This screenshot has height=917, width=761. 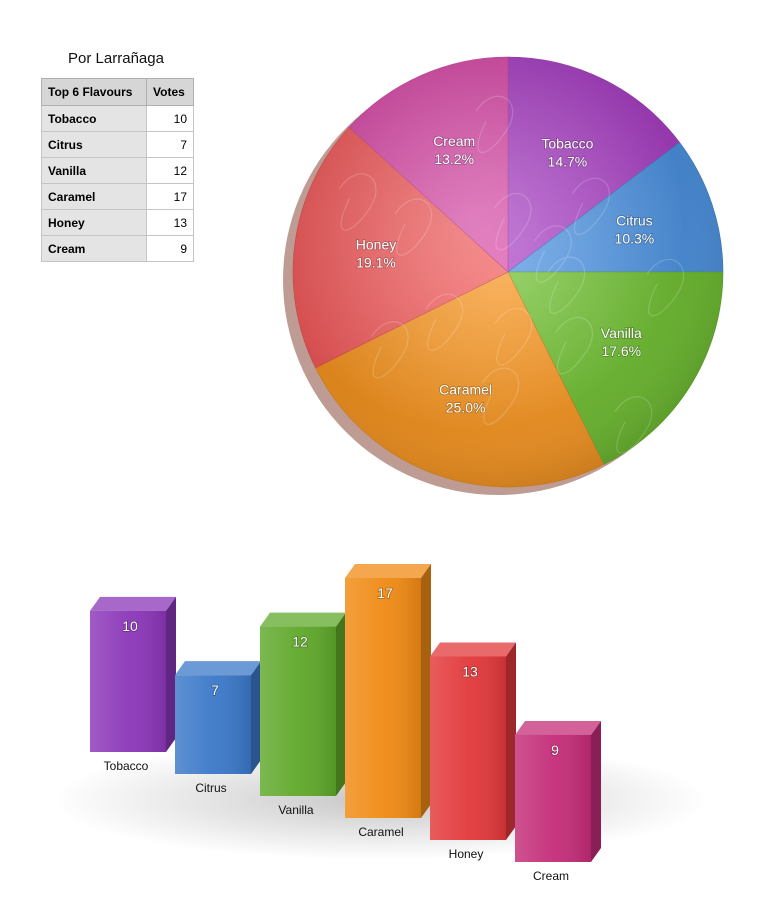 What do you see at coordinates (94, 196) in the screenshot?
I see `flavour-name-cell: Caramel` at bounding box center [94, 196].